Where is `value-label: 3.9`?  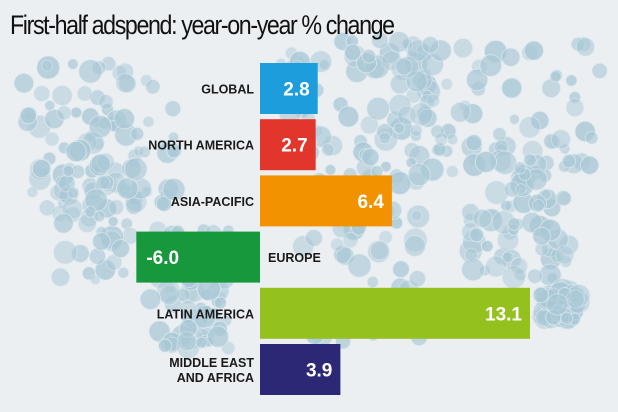 value-label: 3.9 is located at coordinates (319, 371).